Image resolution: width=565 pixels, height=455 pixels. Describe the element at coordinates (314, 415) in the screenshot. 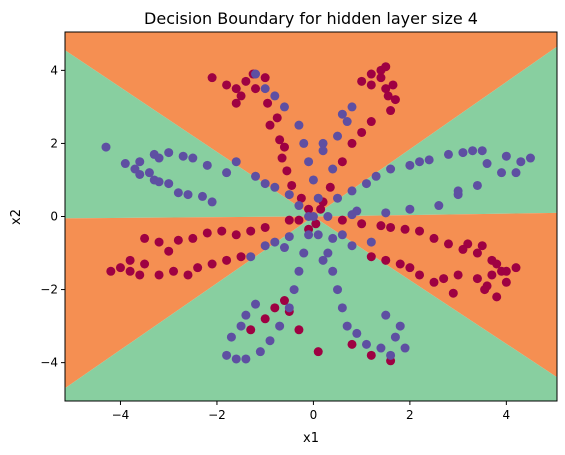

I see `x-tick-label: 0` at that location.